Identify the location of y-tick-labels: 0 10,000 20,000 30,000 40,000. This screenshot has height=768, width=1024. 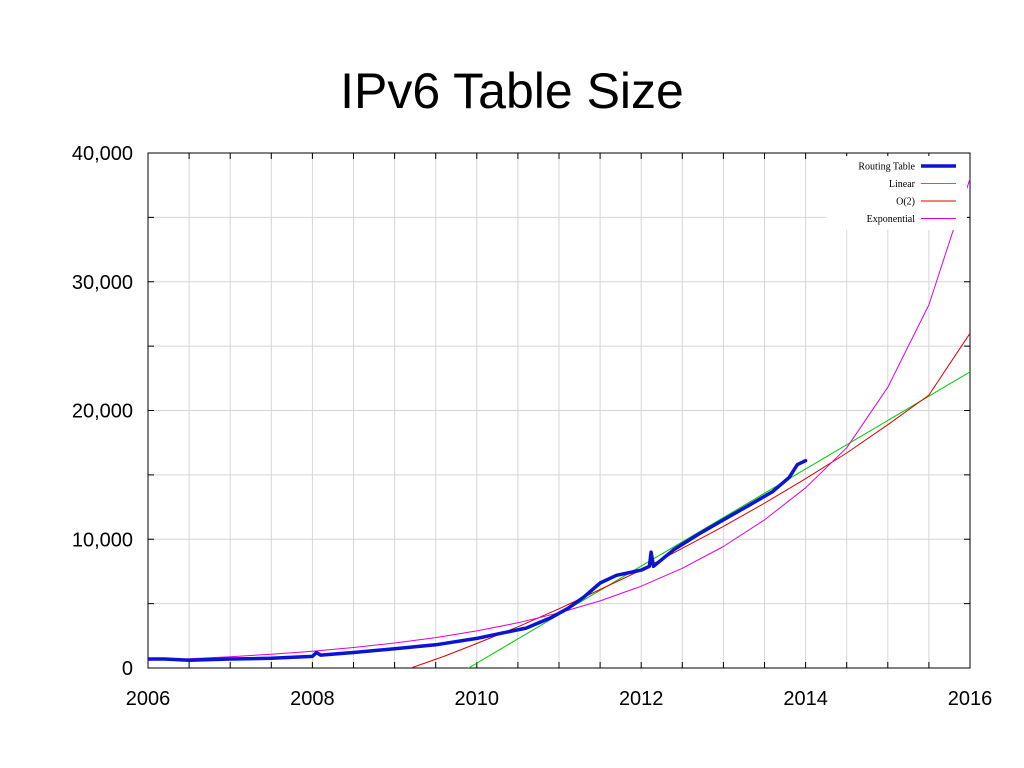
(102, 411).